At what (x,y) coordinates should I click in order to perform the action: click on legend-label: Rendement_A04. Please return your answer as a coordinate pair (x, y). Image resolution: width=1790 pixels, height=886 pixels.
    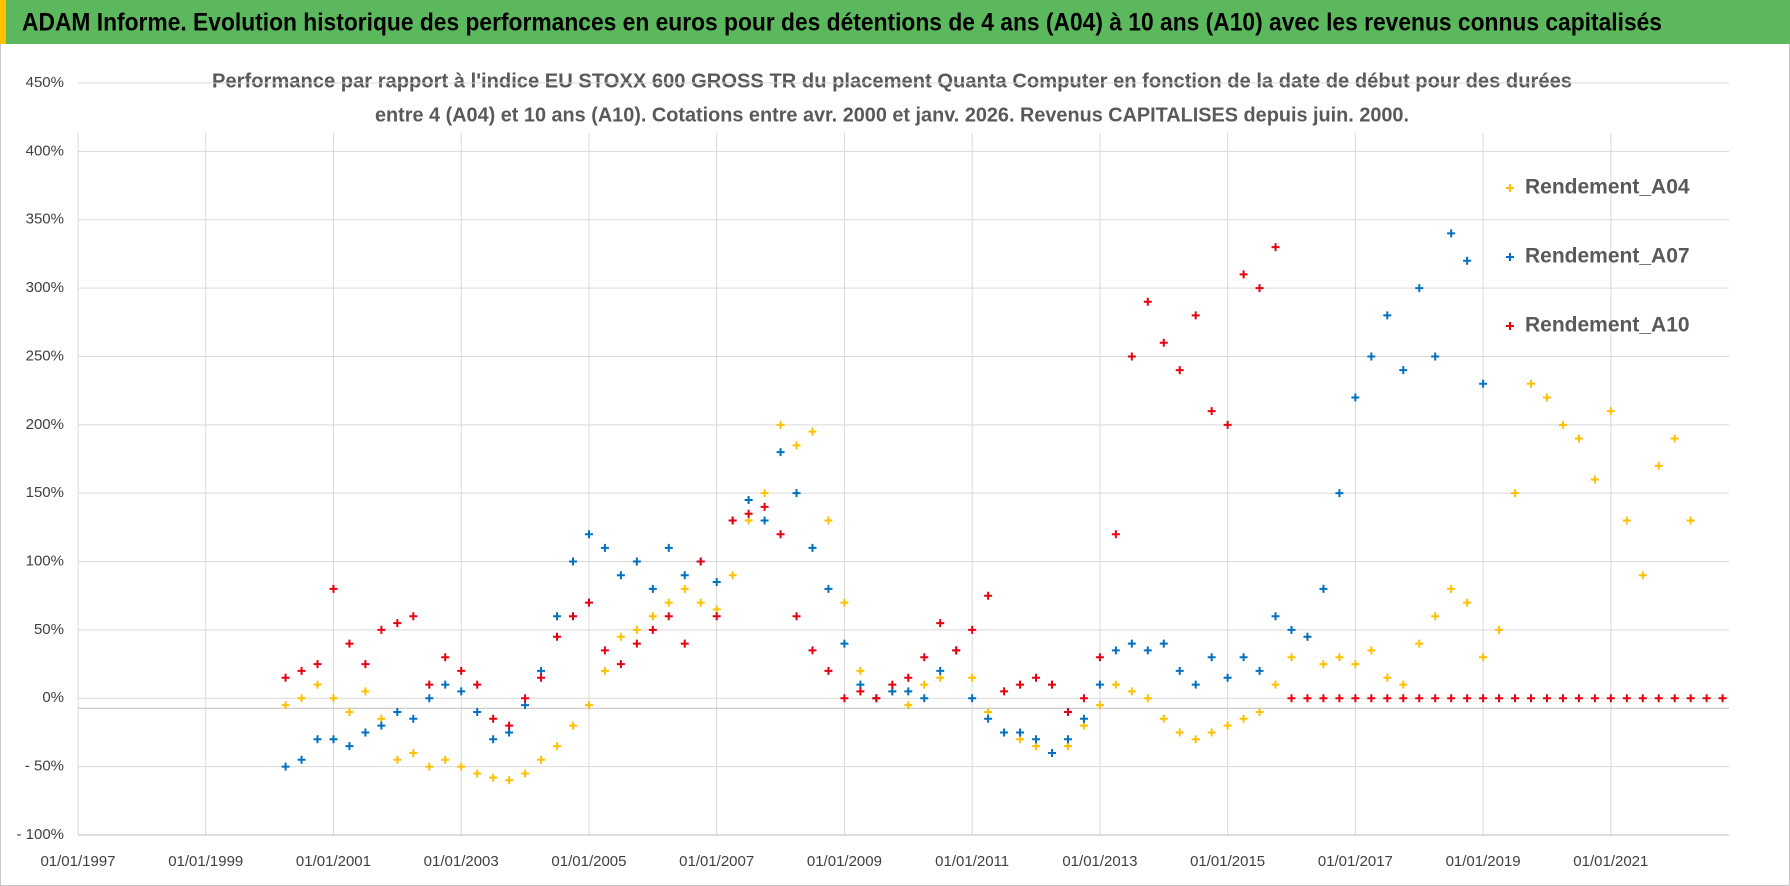
    Looking at the image, I should click on (1607, 187).